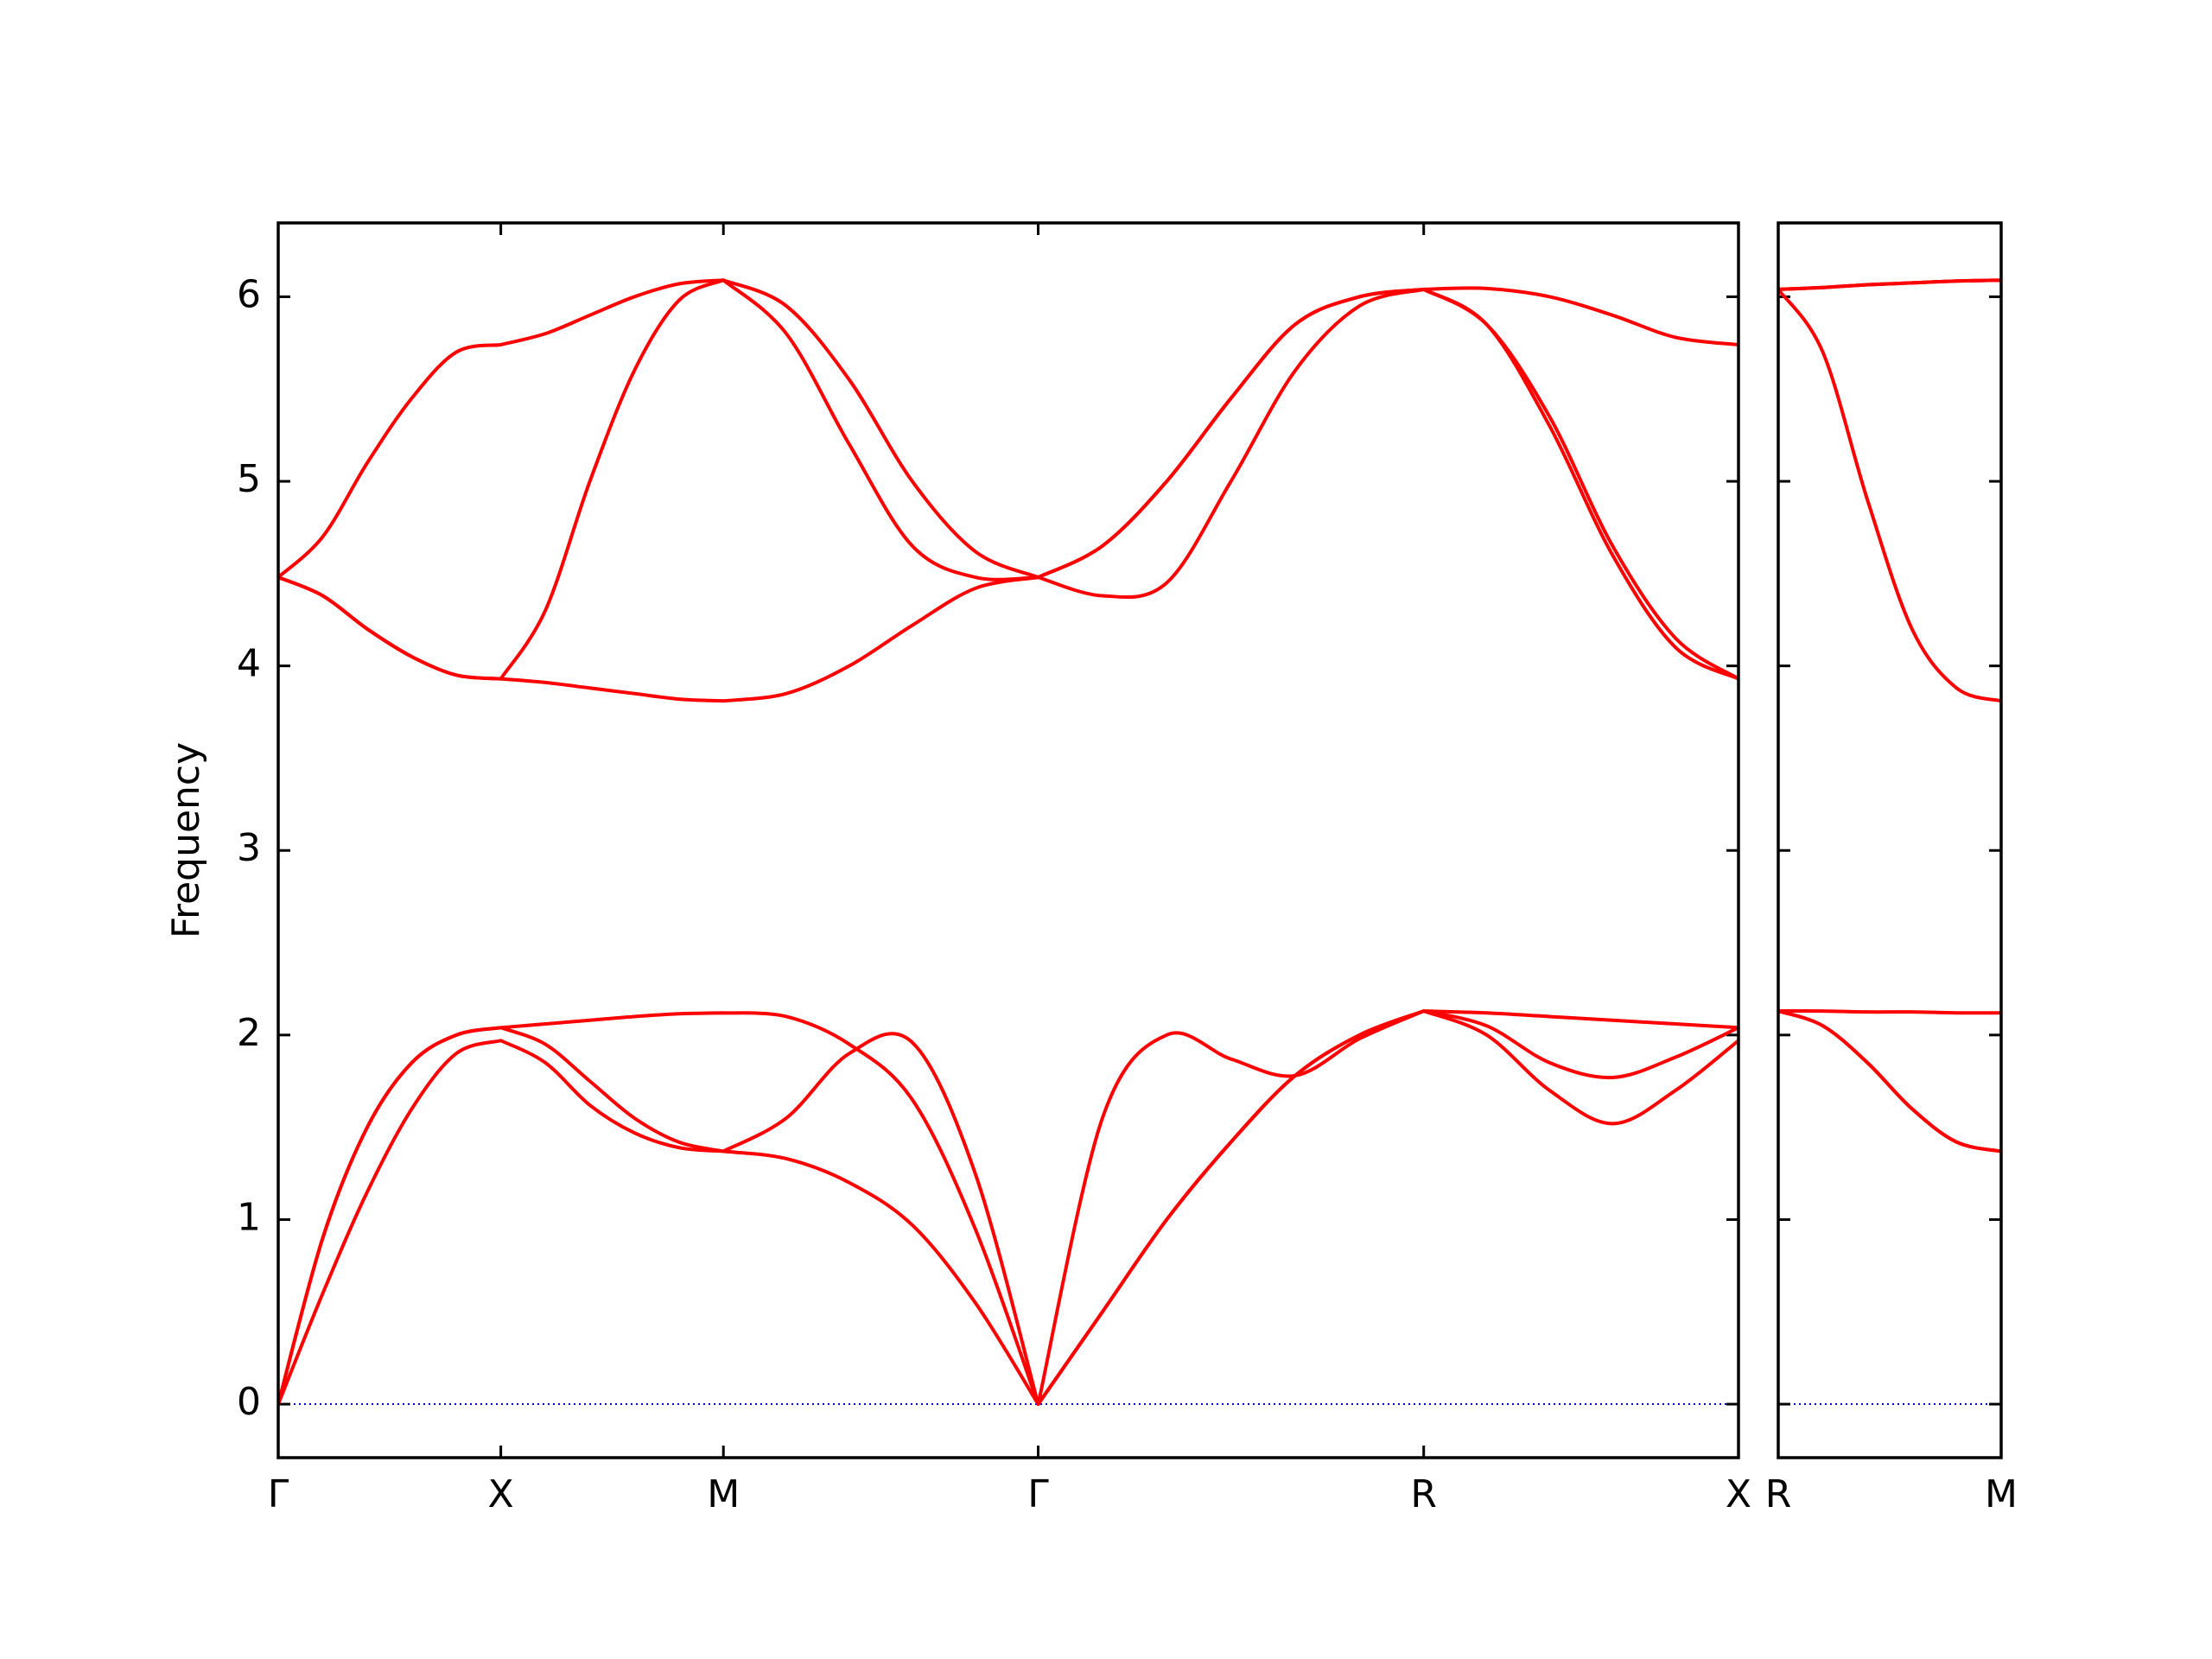 This screenshot has width=2212, height=1659. I want to click on y-tick-label: 1, so click(249, 1217).